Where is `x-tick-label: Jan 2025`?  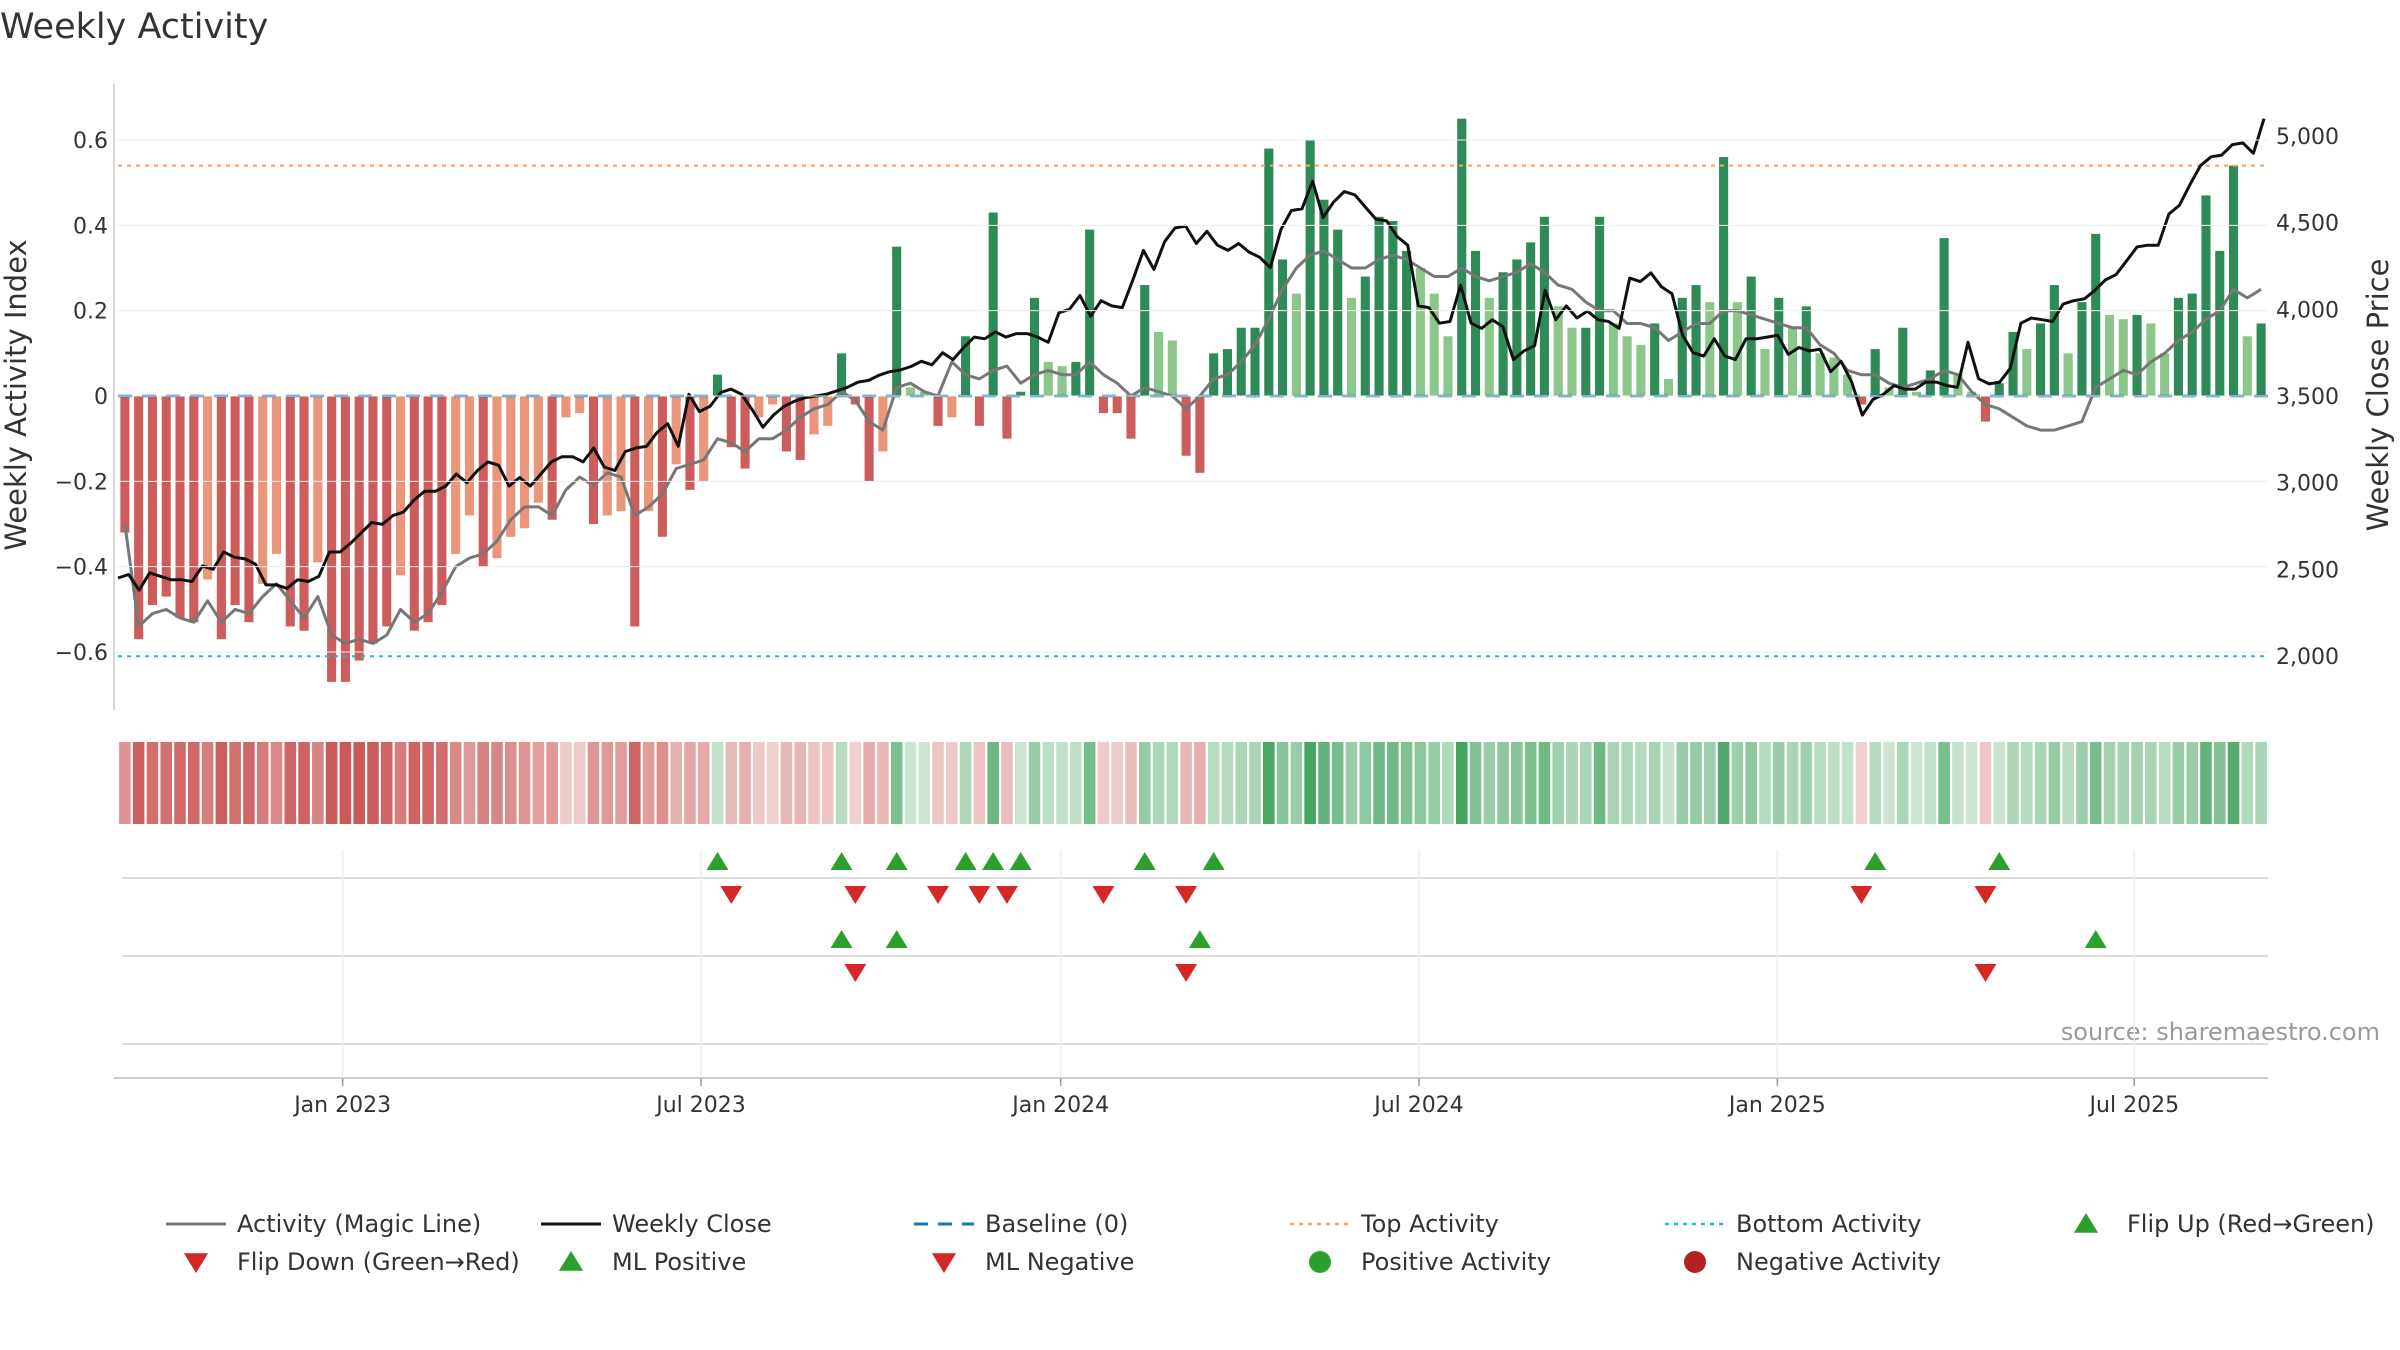
x-tick-label: Jan 2025 is located at coordinates (1776, 1105).